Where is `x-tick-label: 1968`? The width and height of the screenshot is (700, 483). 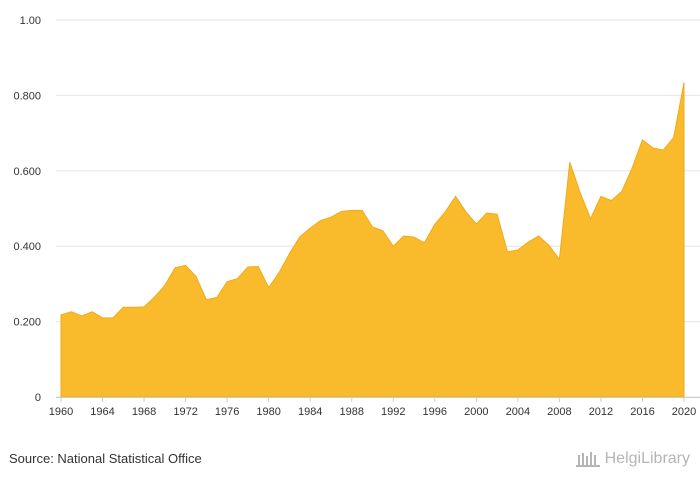 x-tick-label: 1968 is located at coordinates (144, 412).